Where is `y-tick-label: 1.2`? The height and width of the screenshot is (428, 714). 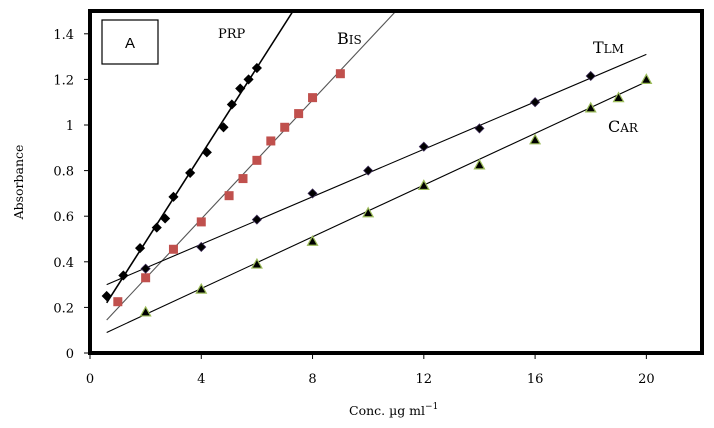 y-tick-label: 1.2 is located at coordinates (63, 80).